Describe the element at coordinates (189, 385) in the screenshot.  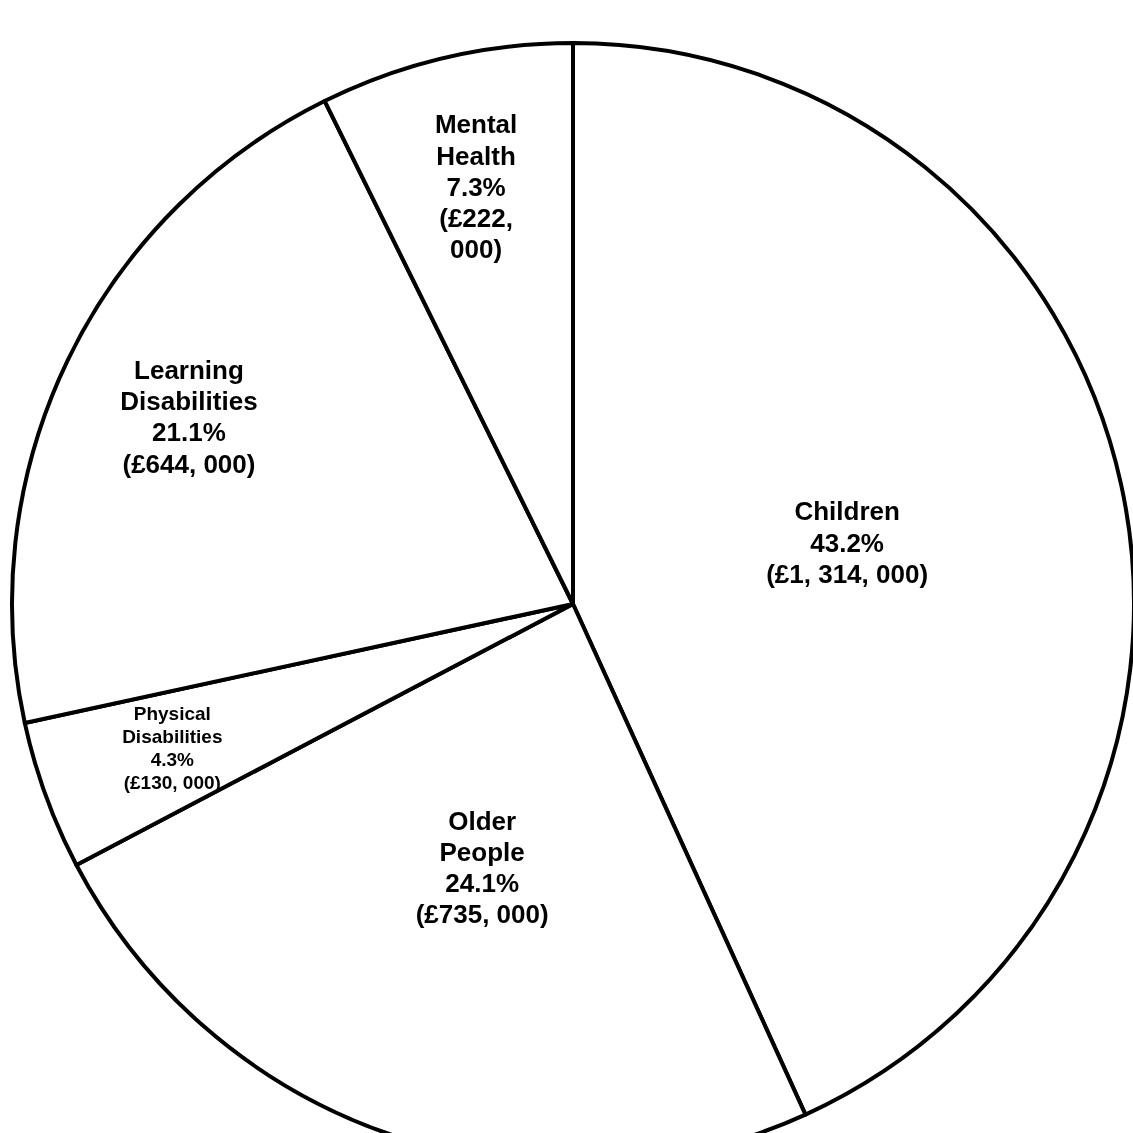
I see `slice-label: Learning Disabilities` at that location.